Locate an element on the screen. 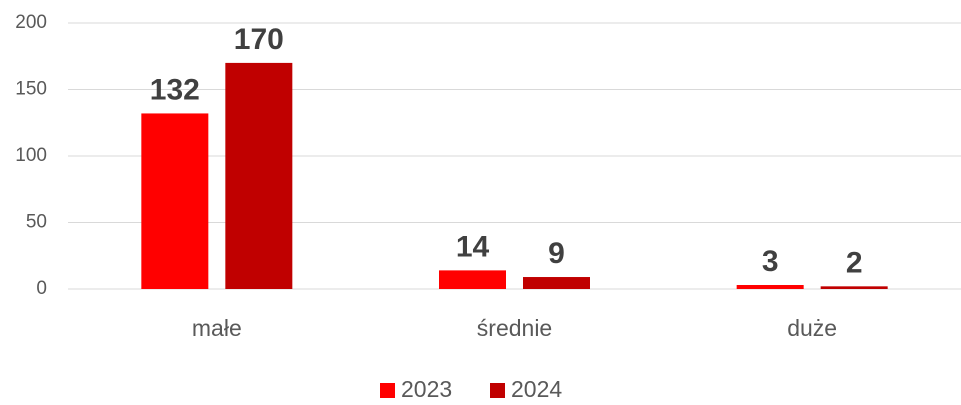 This screenshot has height=405, width=961. x-tick-label: średnie is located at coordinates (514, 328).